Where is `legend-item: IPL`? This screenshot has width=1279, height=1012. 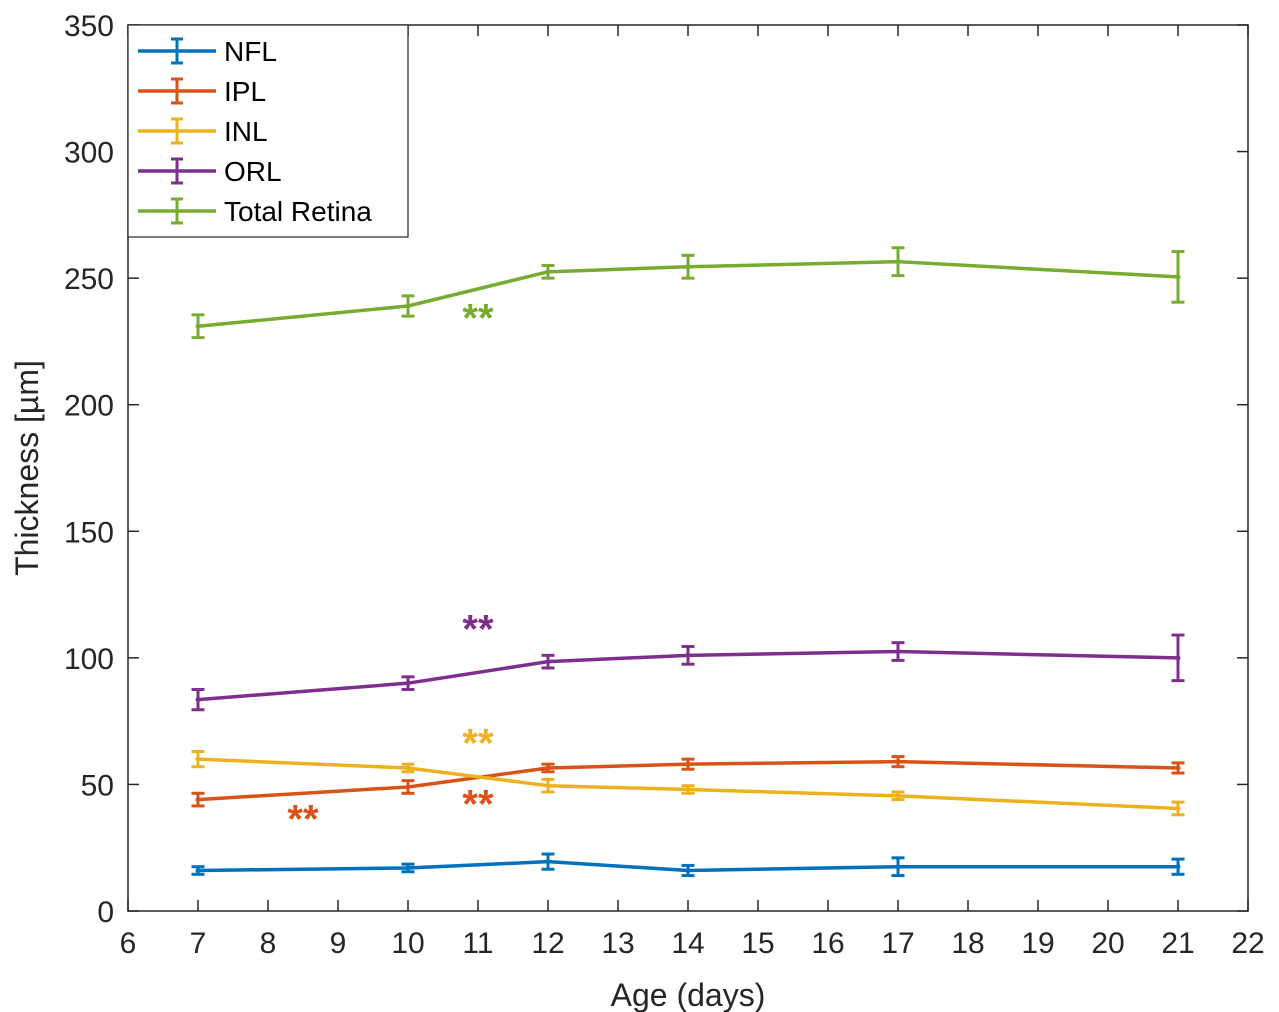
legend-item: IPL is located at coordinates (202, 91).